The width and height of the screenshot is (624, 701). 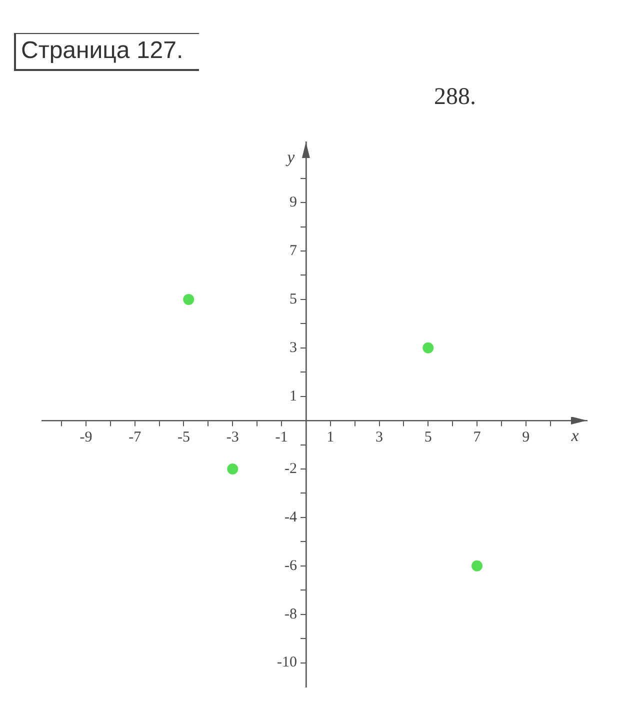 I want to click on x-axis-title: x, so click(x=575, y=436).